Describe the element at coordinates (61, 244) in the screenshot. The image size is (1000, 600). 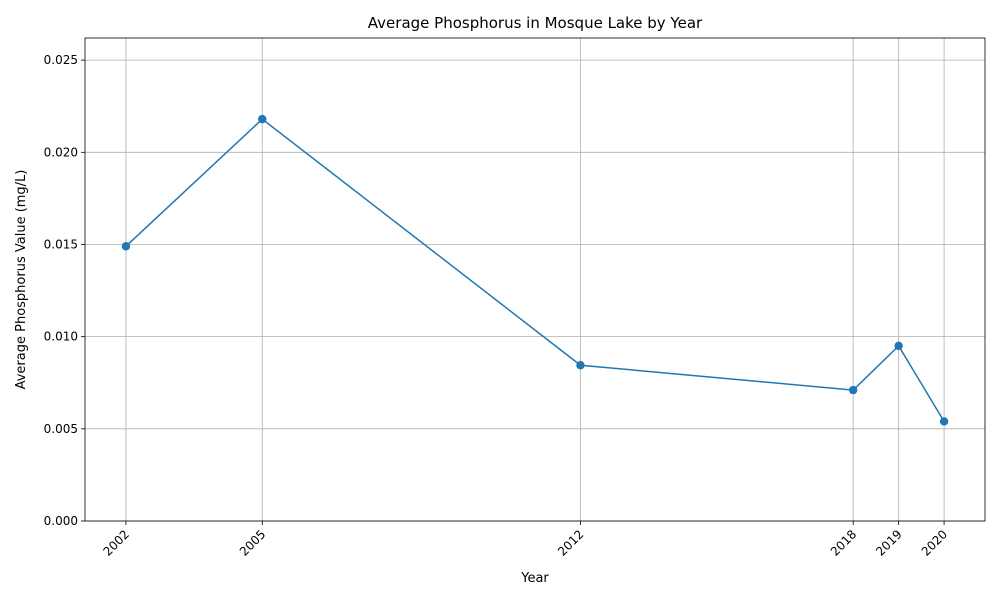
I see `y-tick-label: 0.015` at that location.